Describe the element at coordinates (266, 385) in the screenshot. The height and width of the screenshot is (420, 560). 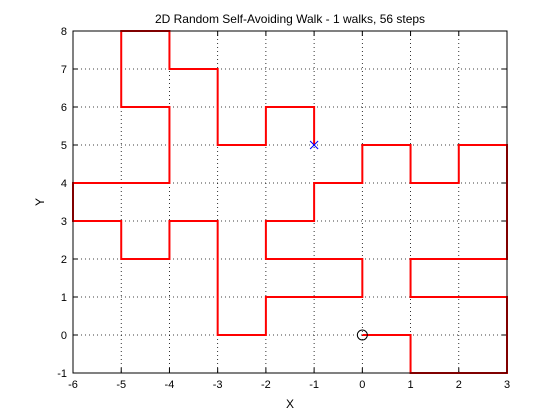
I see `x-tick-label: -2` at that location.